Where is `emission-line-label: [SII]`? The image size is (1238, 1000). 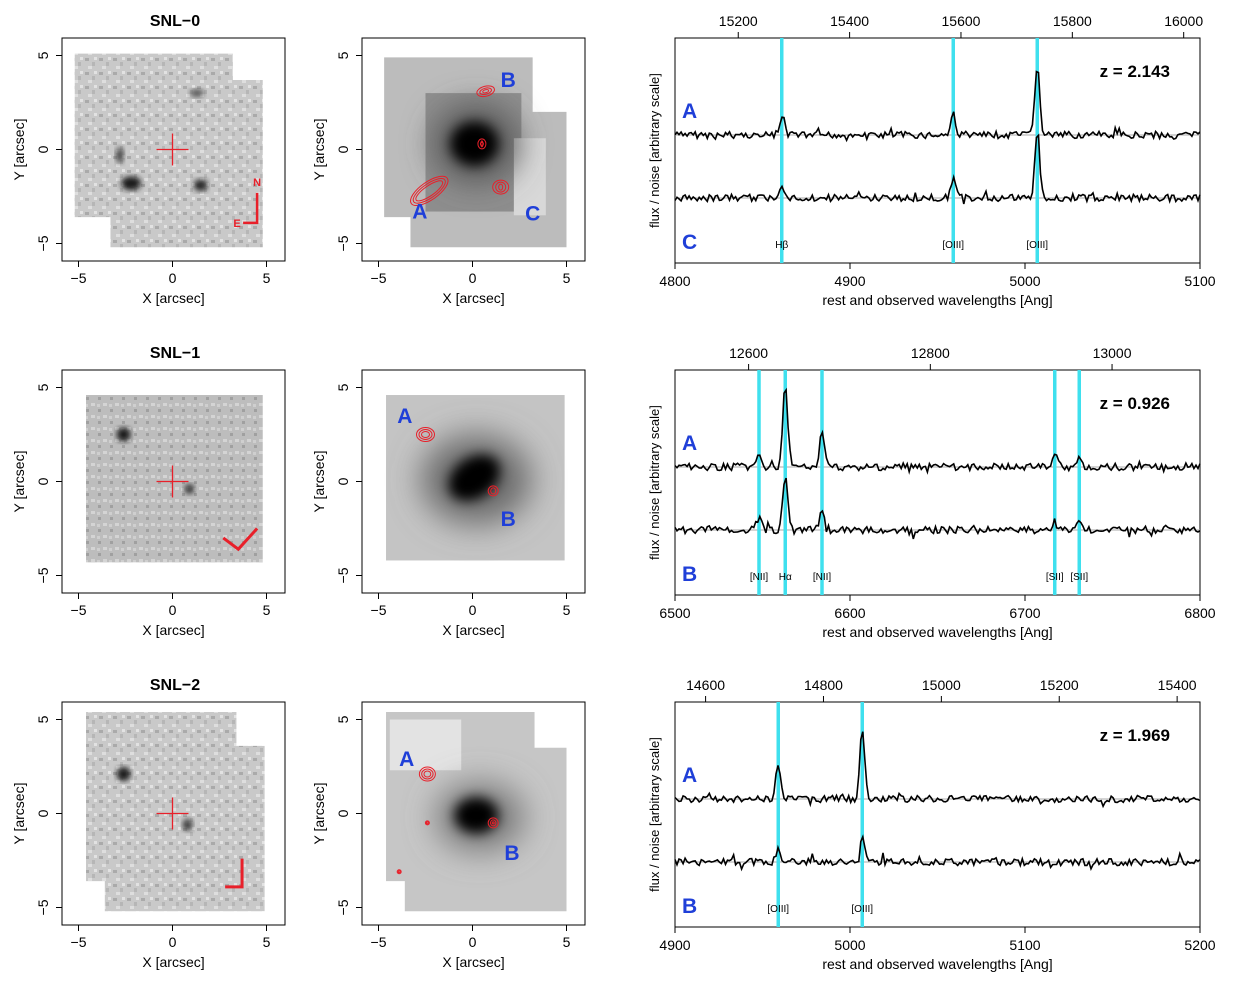 emission-line-label: [SII] is located at coordinates (1055, 577).